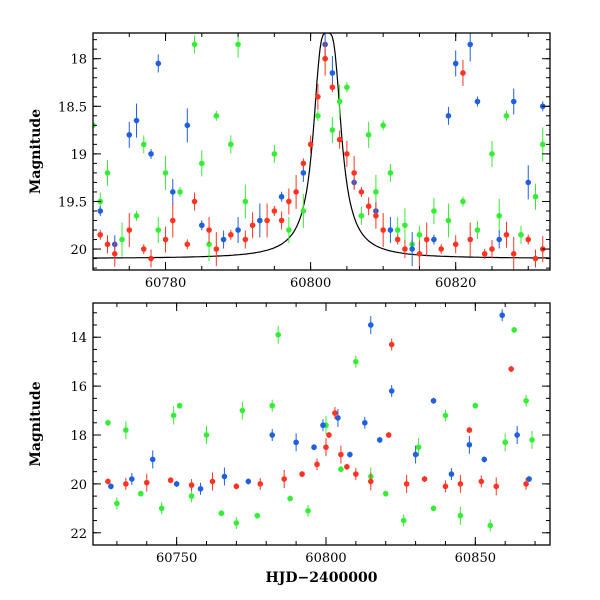 Image resolution: width=600 pixels, height=600 pixels. Describe the element at coordinates (165, 283) in the screenshot. I see `x-tick-label: 60780` at that location.